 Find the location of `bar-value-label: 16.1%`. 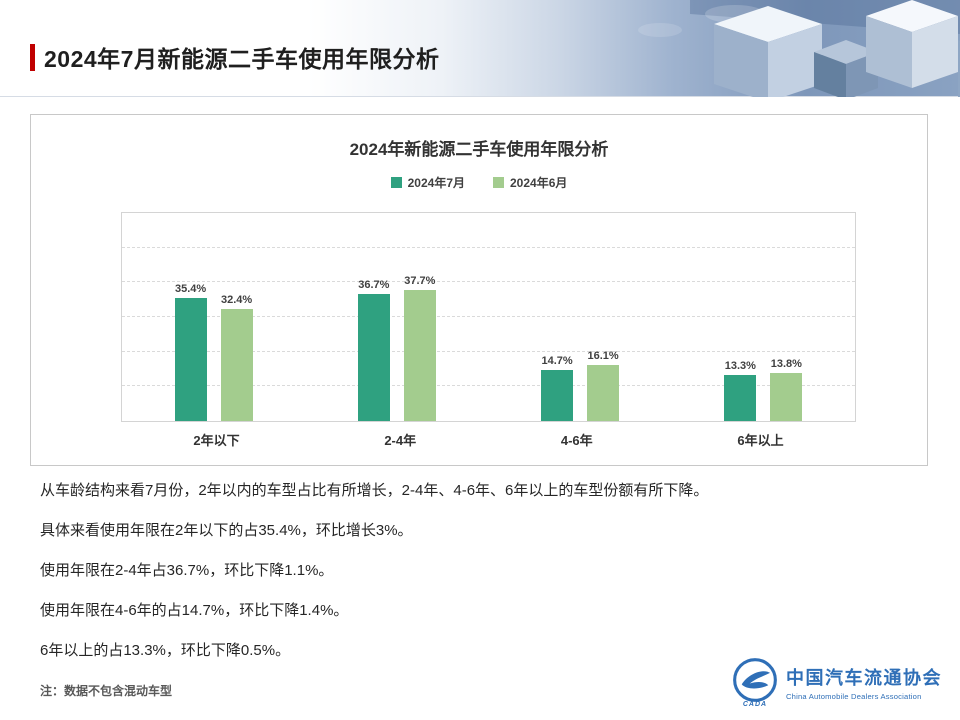

bar-value-label: 16.1% is located at coordinates (603, 356).